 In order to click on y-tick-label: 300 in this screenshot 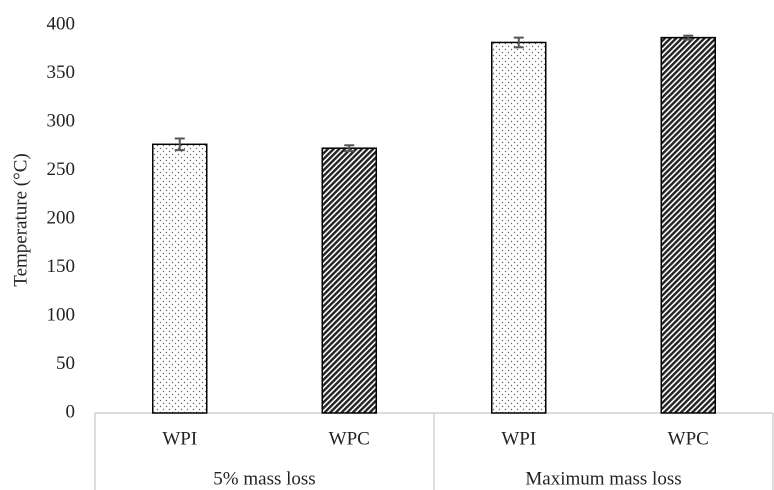, I will do `click(61, 120)`.